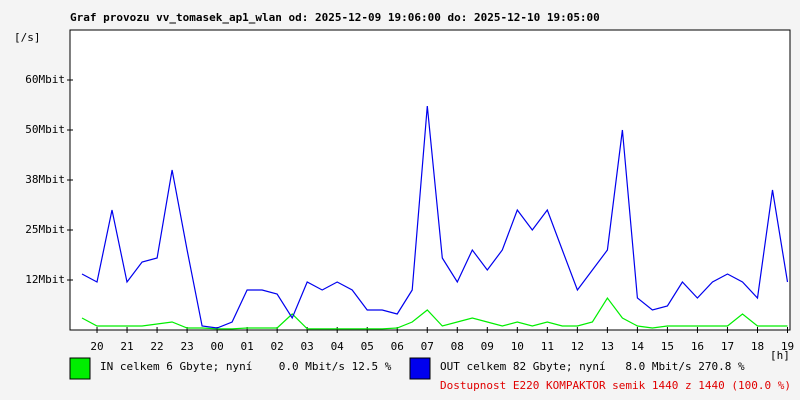 This screenshot has height=400, width=800. What do you see at coordinates (607, 346) in the screenshot?
I see `x-tick-label: 13` at bounding box center [607, 346].